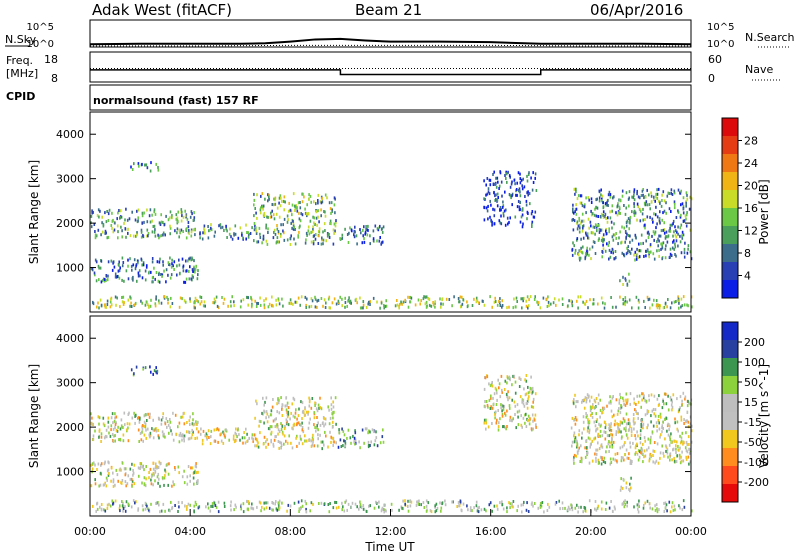 The width and height of the screenshot is (800, 554). What do you see at coordinates (400, 34) in the screenshot?
I see `nsky-panel: 10^5 10^0 10^5 10^0 N.Sky N.Search` at bounding box center [400, 34].